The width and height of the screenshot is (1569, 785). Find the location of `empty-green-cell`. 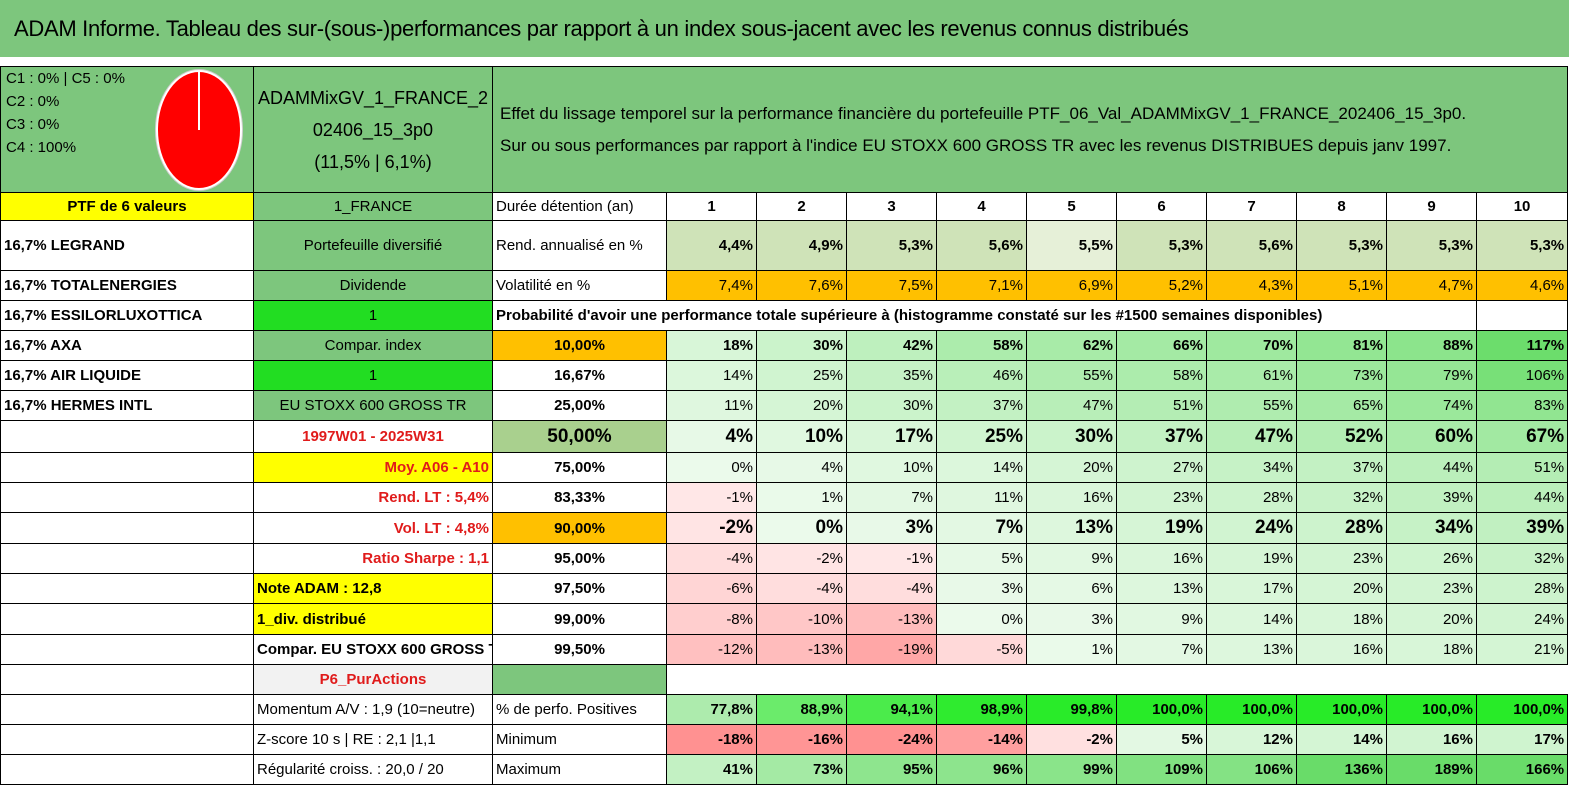

empty-green-cell is located at coordinates (579, 679).